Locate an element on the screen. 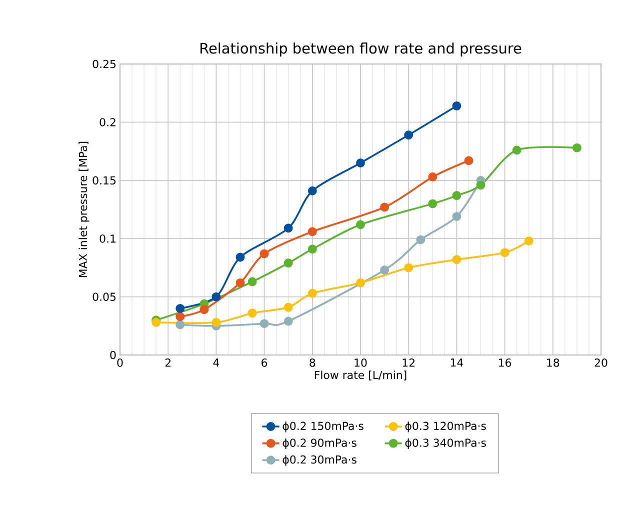  x-tick-label: 14 is located at coordinates (457, 362).